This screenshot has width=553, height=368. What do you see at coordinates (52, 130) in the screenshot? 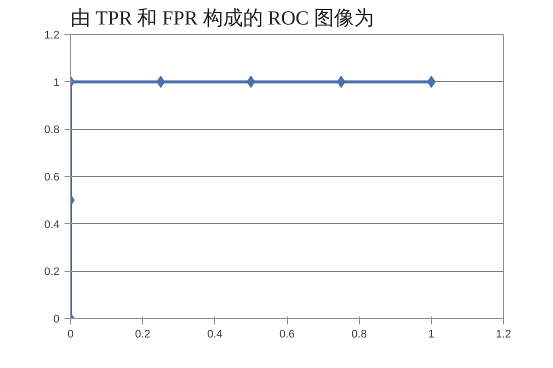
I see `y-tick-label: 0.8` at bounding box center [52, 130].